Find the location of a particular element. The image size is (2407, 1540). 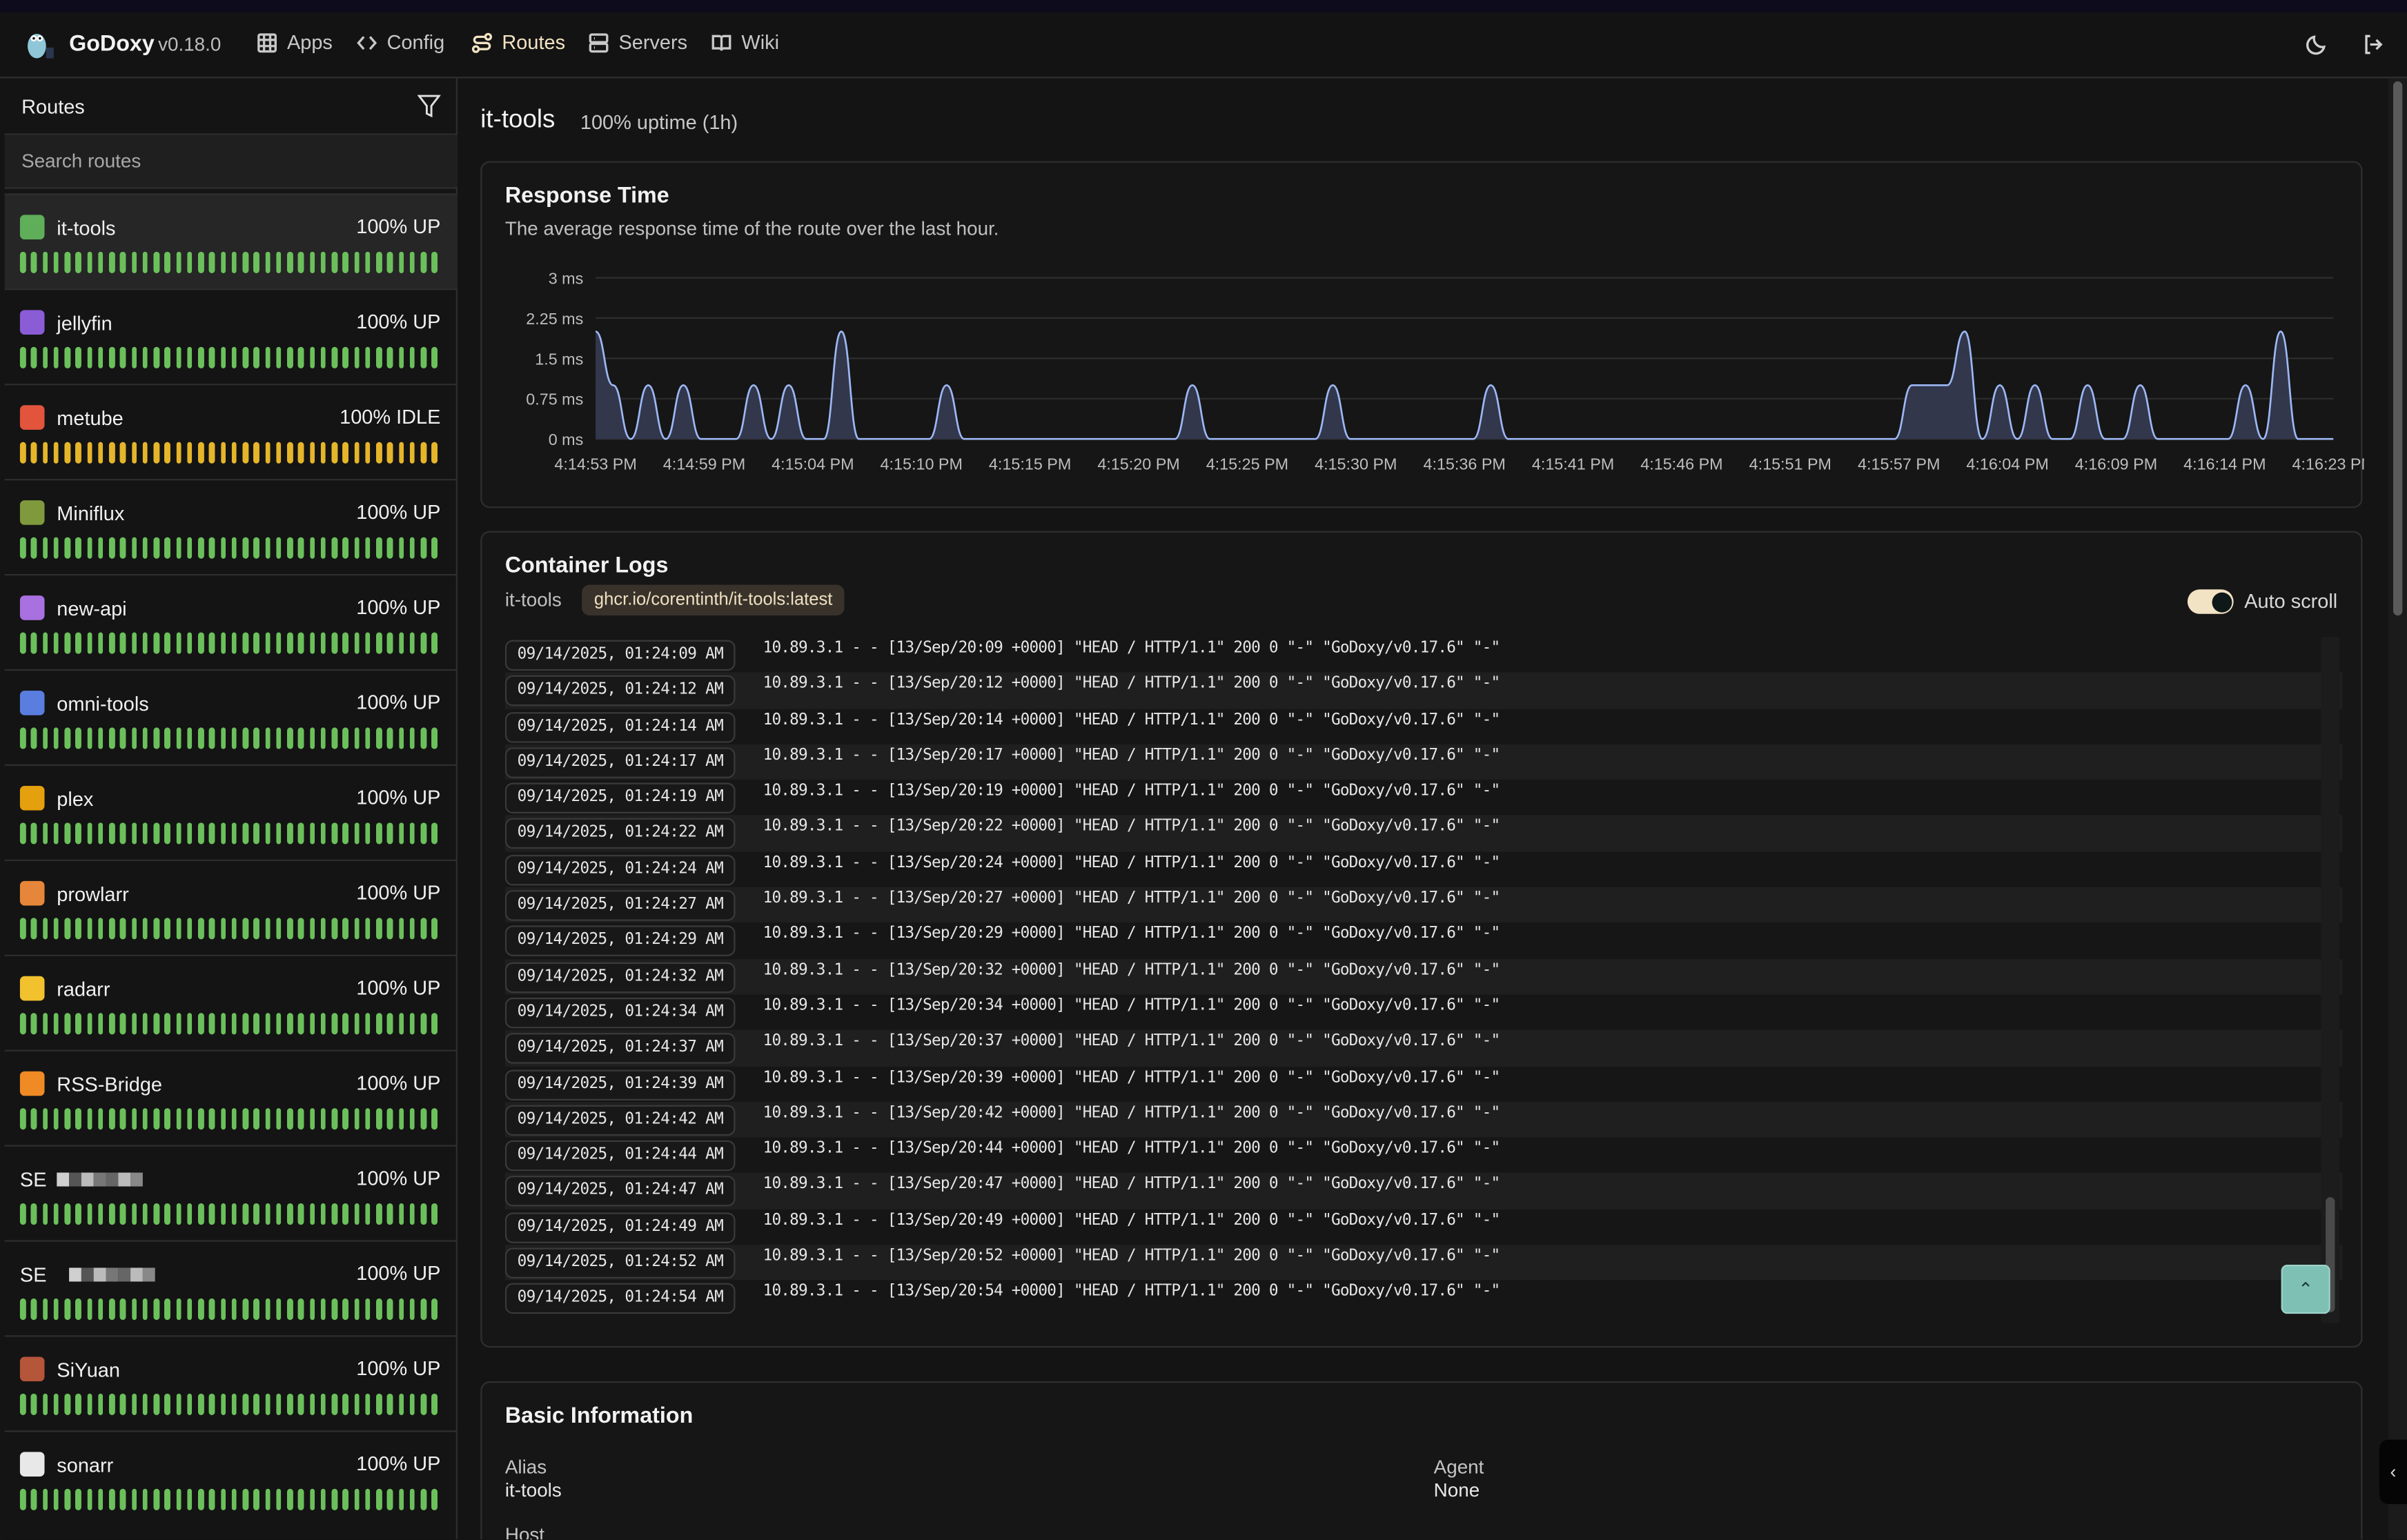

log-timestamp: 09/14/2025, 01:24:14 AM is located at coordinates (620, 726).